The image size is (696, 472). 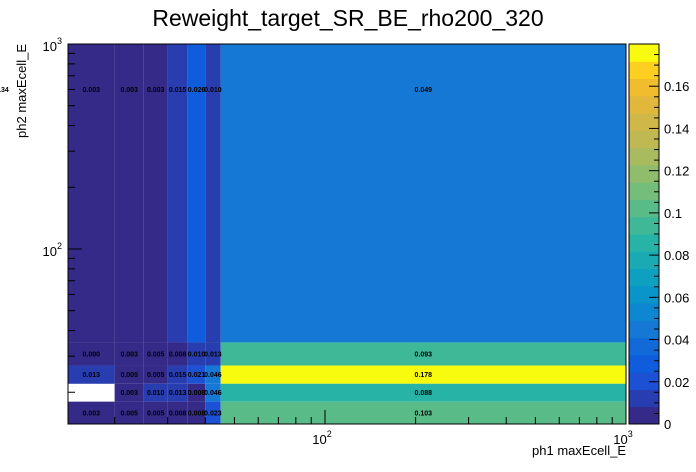 I want to click on colorbar-tick-label: 0.14, so click(x=676, y=128).